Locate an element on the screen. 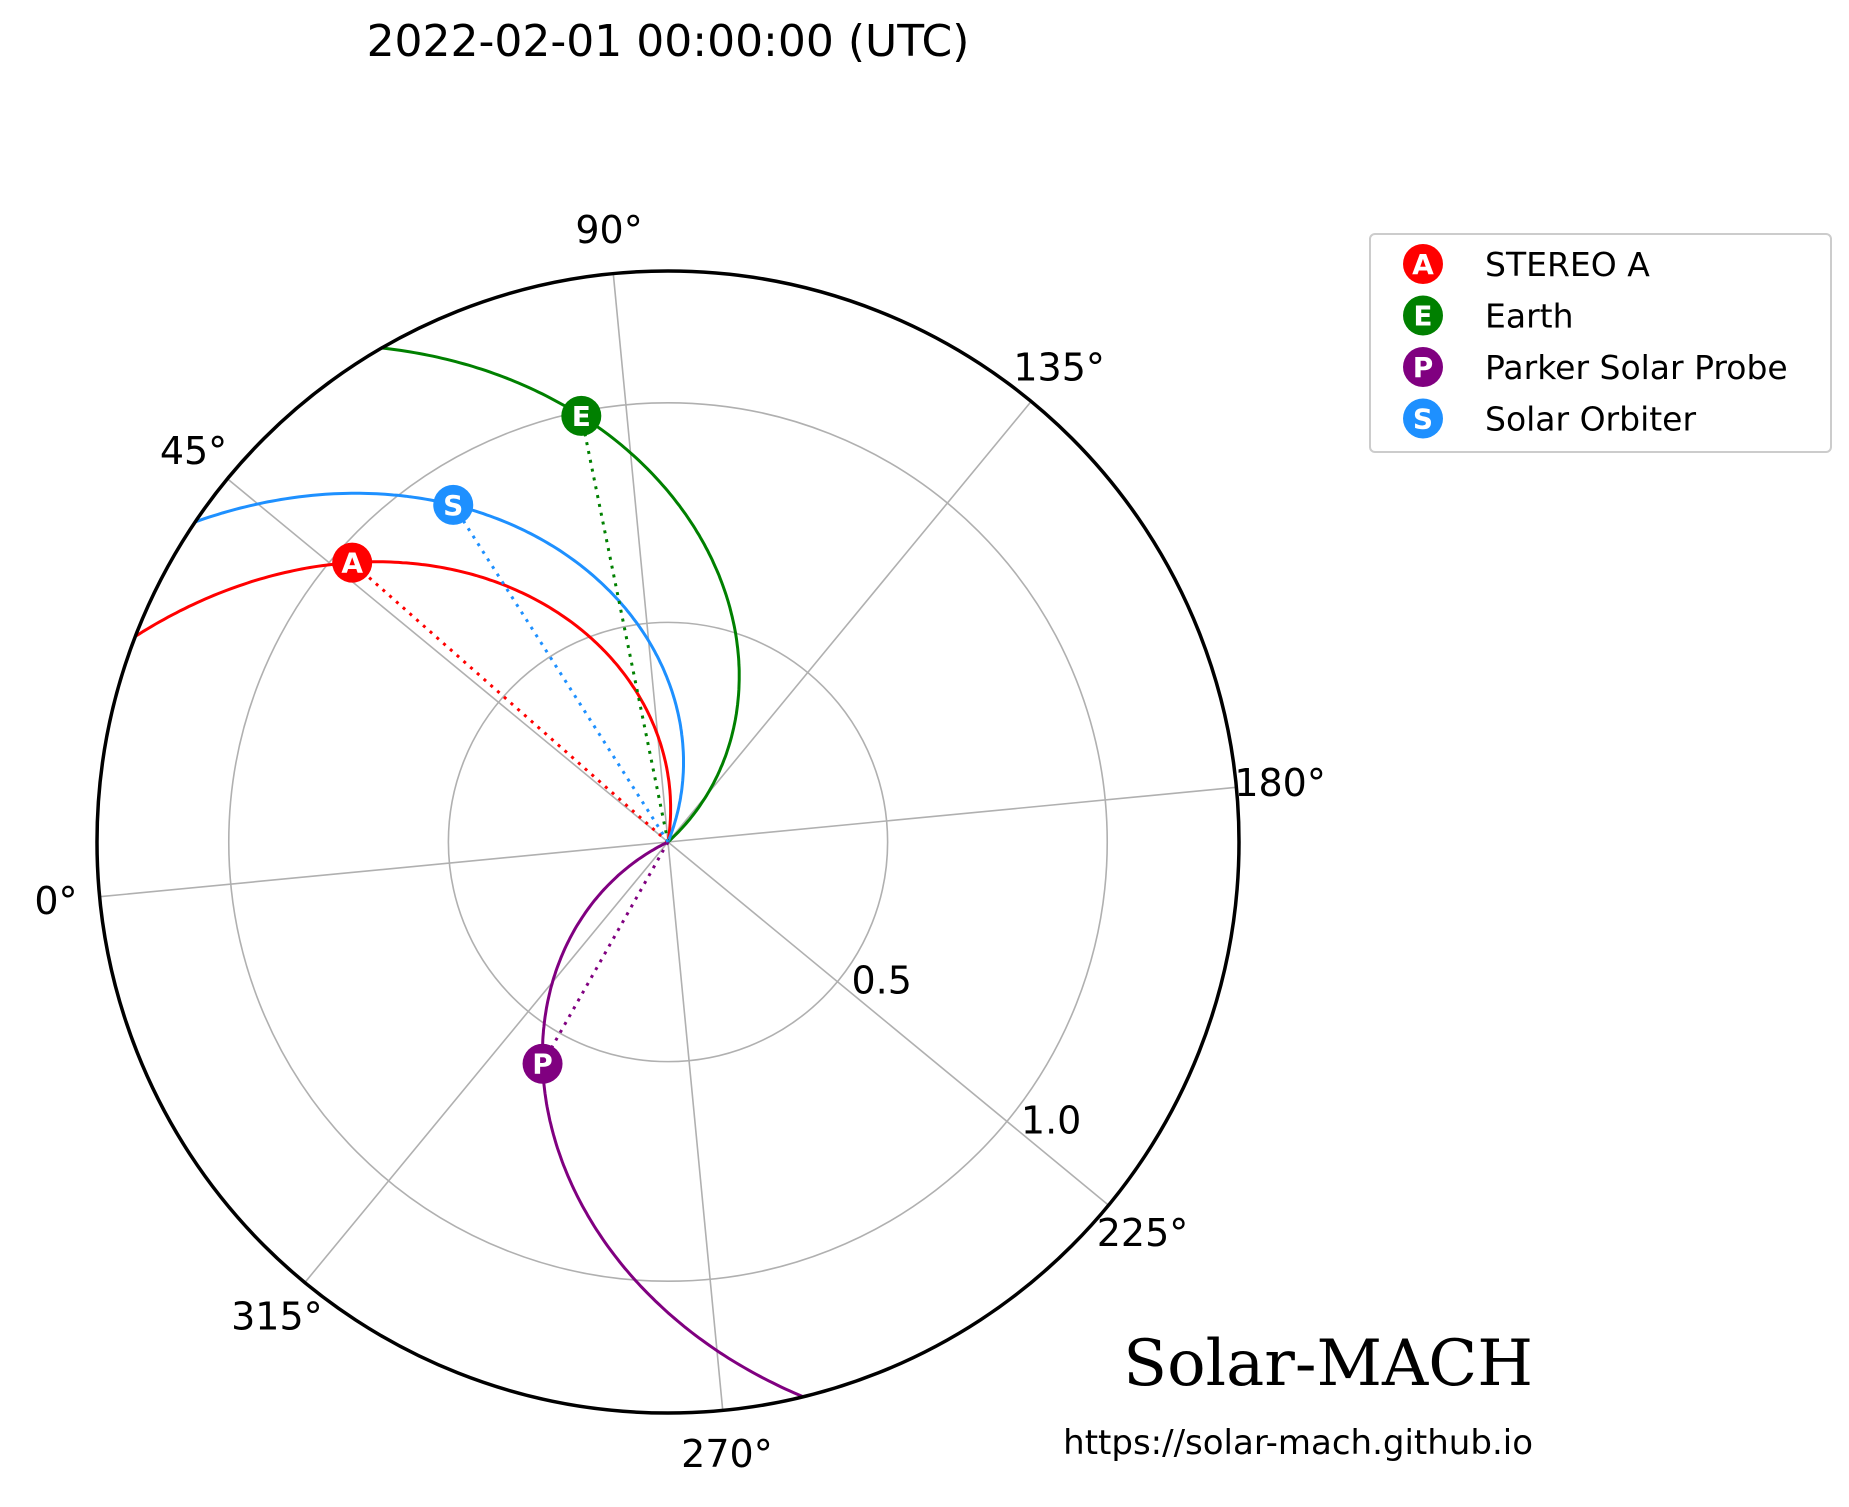 The image size is (1849, 1507). spiral-solar-orbiter is located at coordinates (439, 667).